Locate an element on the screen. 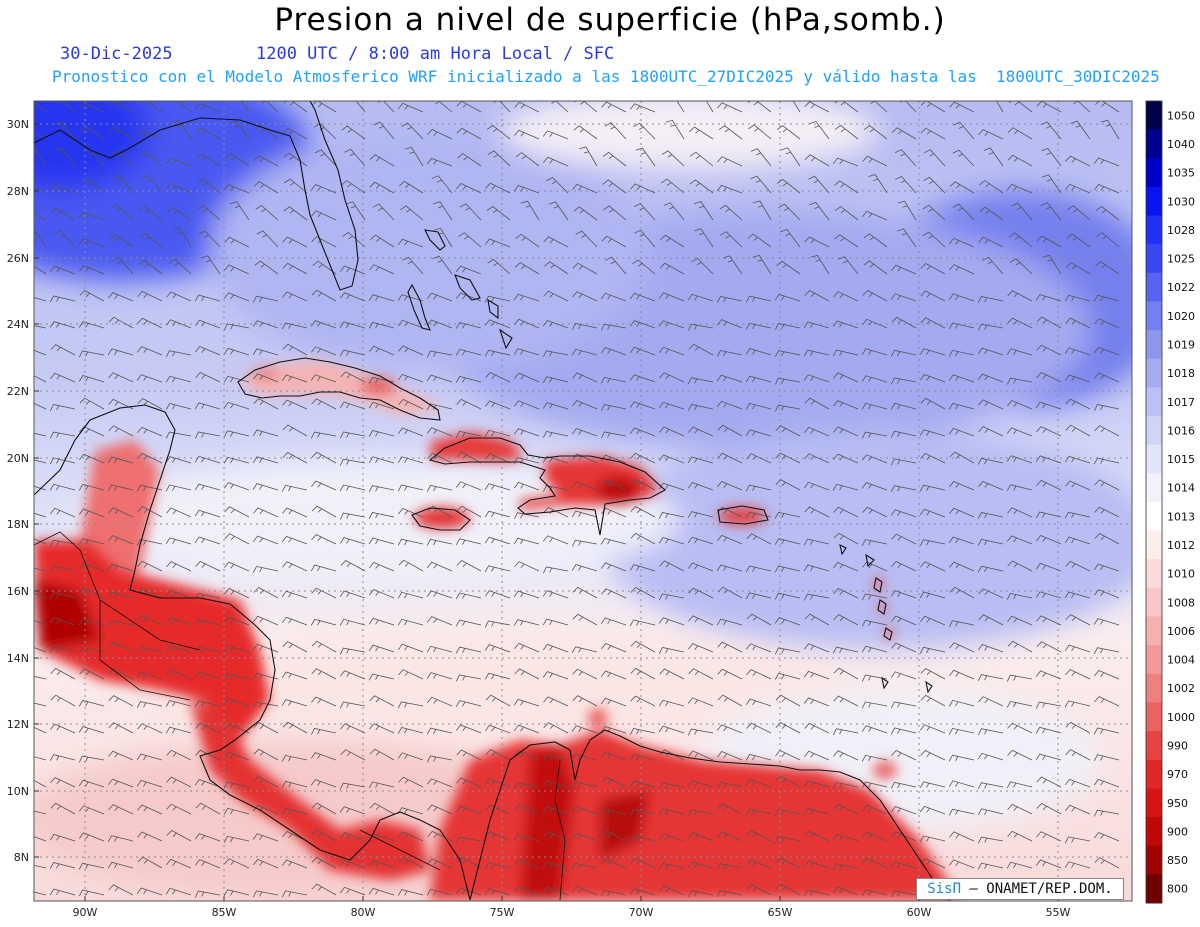 The image size is (1200, 927). colorbar-label: 1012 is located at coordinates (1181, 545).